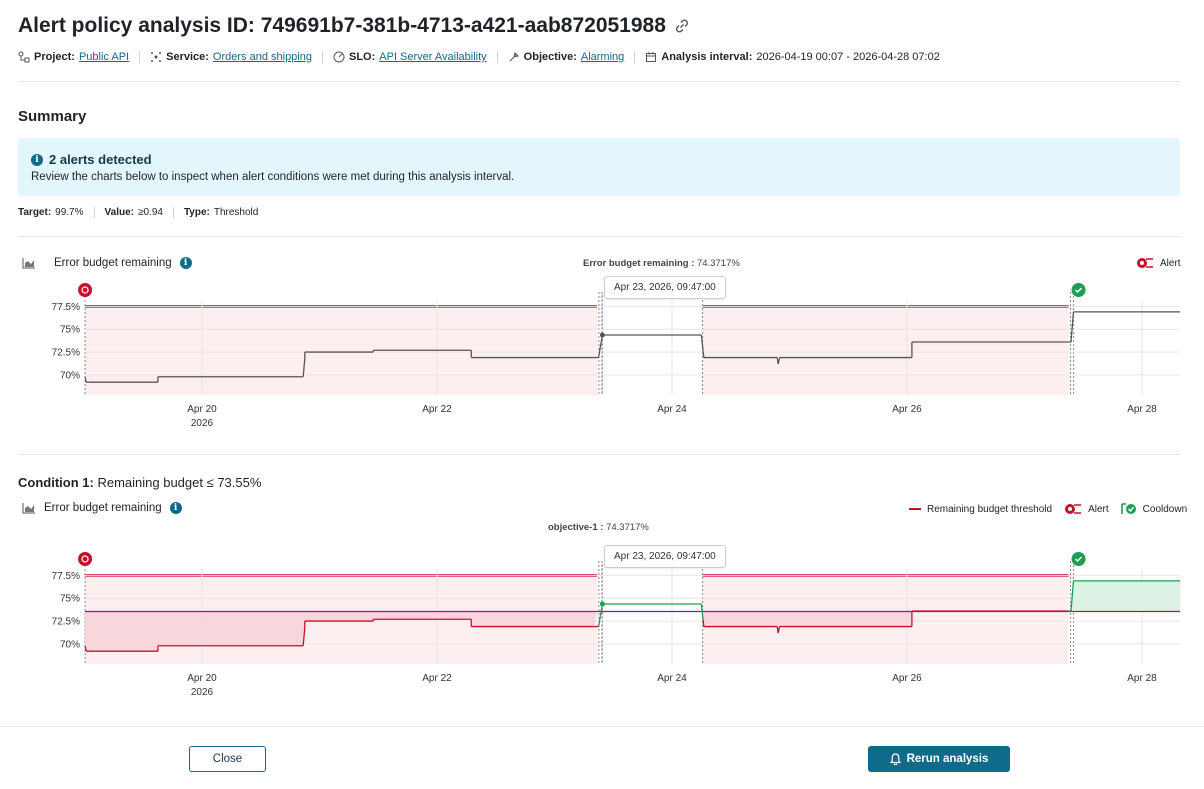 The height and width of the screenshot is (789, 1204). I want to click on threshold-legend-swatch, so click(915, 509).